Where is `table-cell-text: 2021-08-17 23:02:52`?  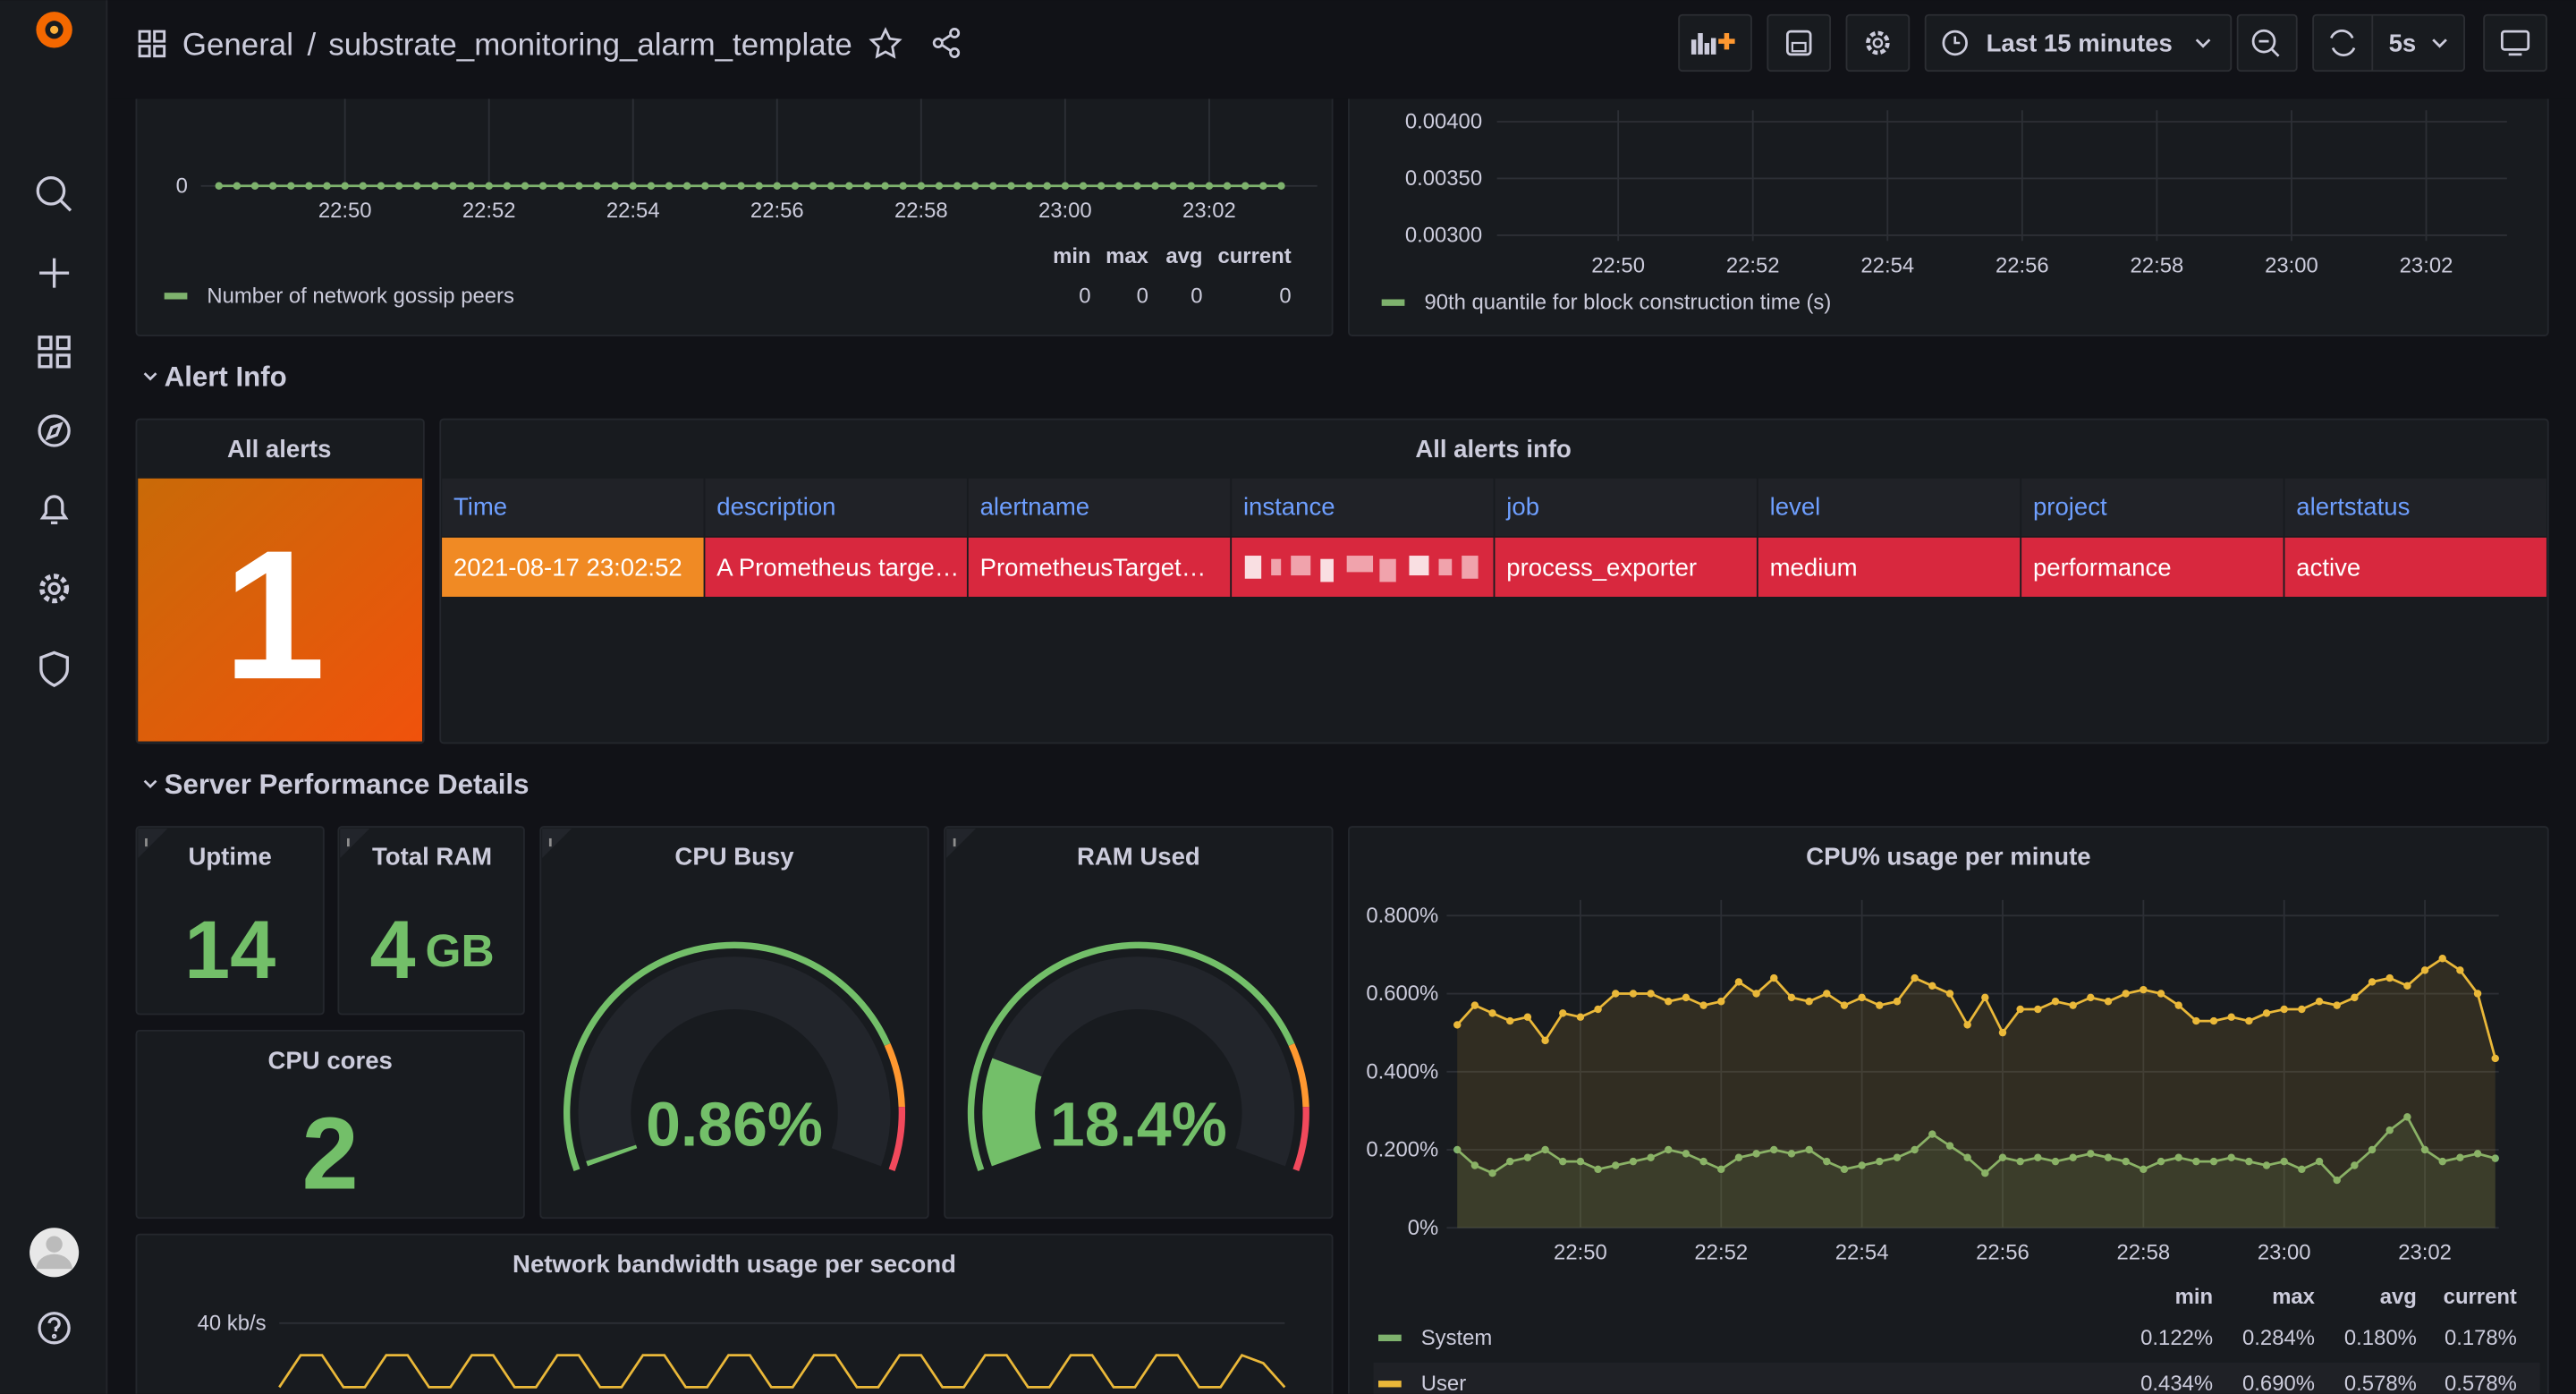
table-cell-text: 2021-08-17 23:02:52 is located at coordinates (567, 567).